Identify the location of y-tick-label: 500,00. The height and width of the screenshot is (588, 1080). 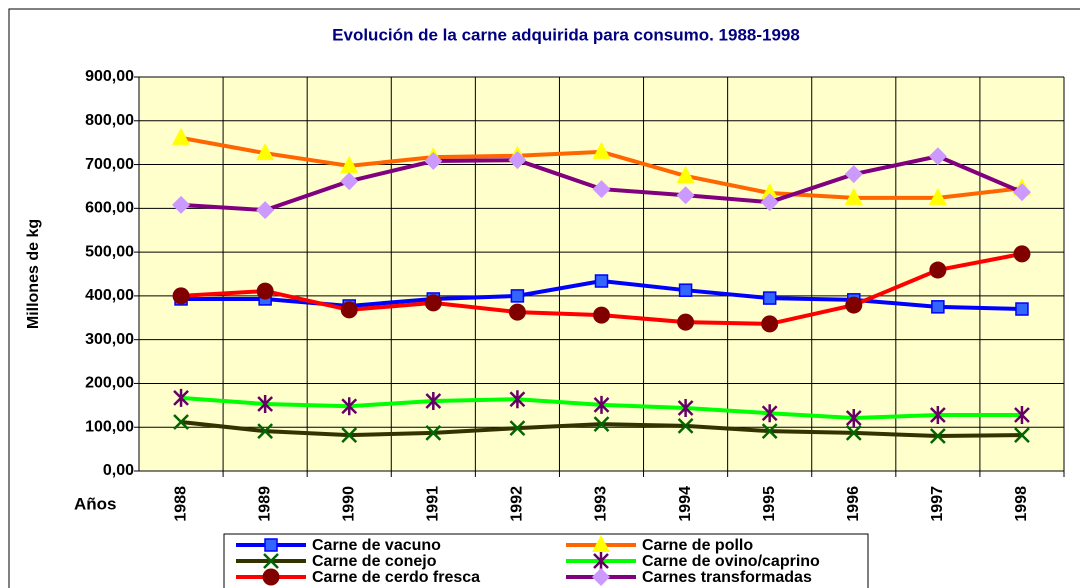
(109, 251).